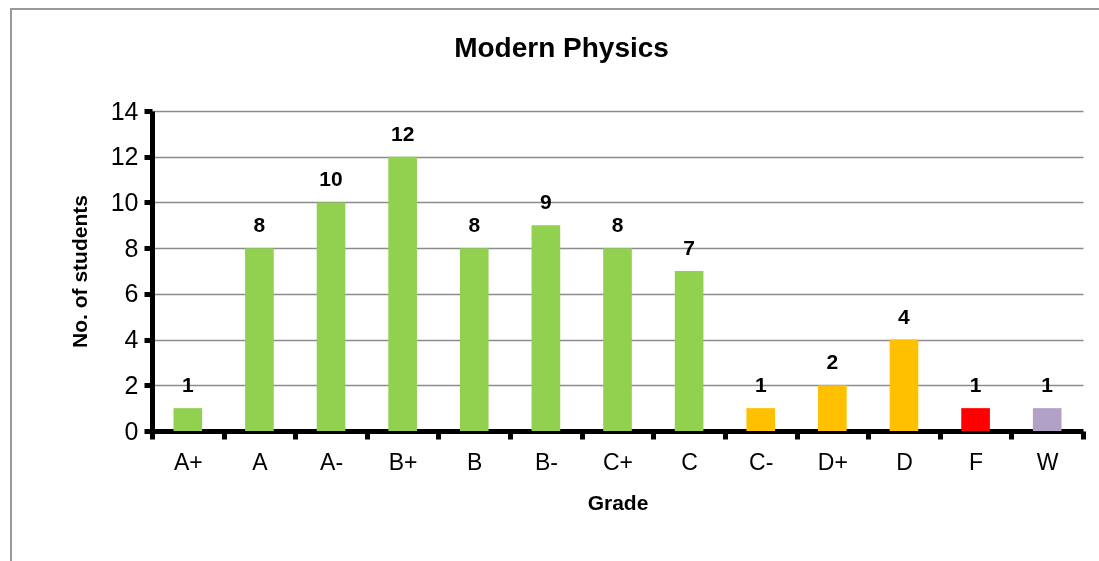 The image size is (1099, 561). What do you see at coordinates (976, 461) in the screenshot?
I see `x-tick-label: F` at bounding box center [976, 461].